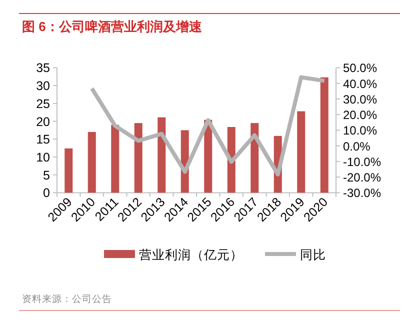  I want to click on y2-tick-label: -20.0%, so click(362, 177).